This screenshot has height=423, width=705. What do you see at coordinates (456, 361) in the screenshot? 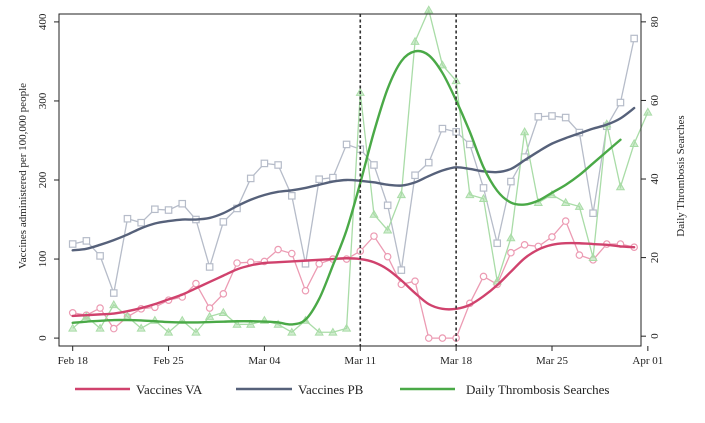
I see `x-tick-label-mar-18: Mar 18` at bounding box center [456, 361].